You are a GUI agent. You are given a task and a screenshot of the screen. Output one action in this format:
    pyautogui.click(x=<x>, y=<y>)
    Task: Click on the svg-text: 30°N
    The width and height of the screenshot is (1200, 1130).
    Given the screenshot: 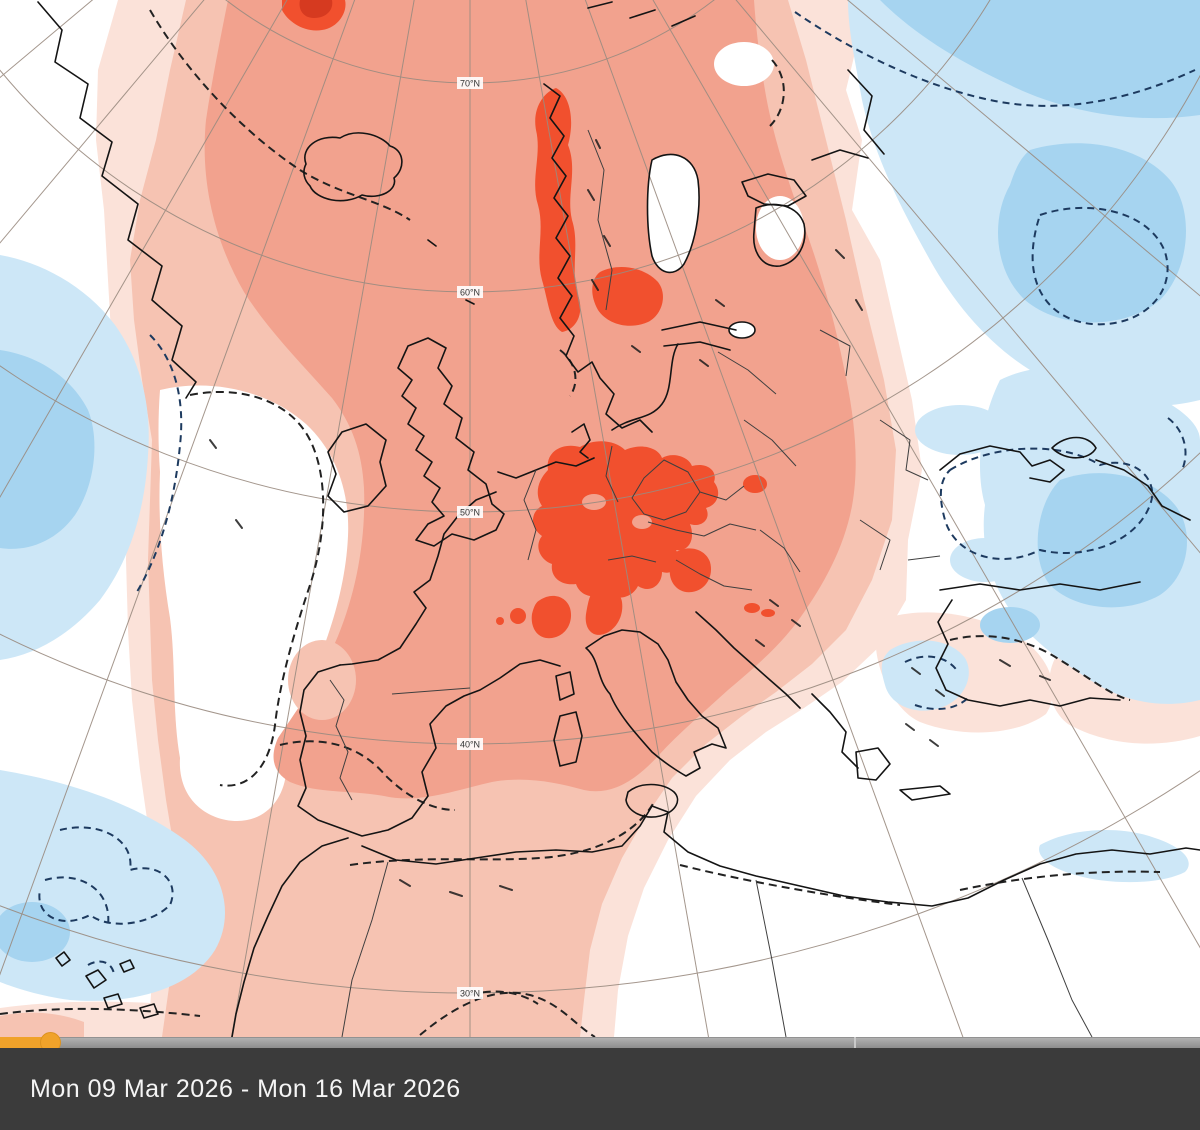 What is the action you would take?
    pyautogui.click(x=470, y=994)
    